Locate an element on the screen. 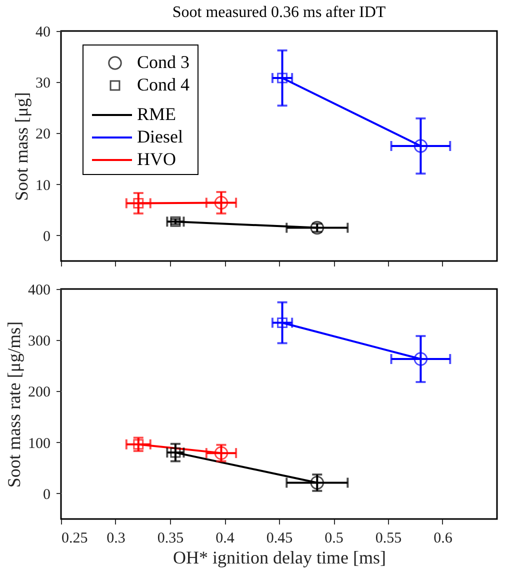  y-tick-label: 30 is located at coordinates (43, 84).